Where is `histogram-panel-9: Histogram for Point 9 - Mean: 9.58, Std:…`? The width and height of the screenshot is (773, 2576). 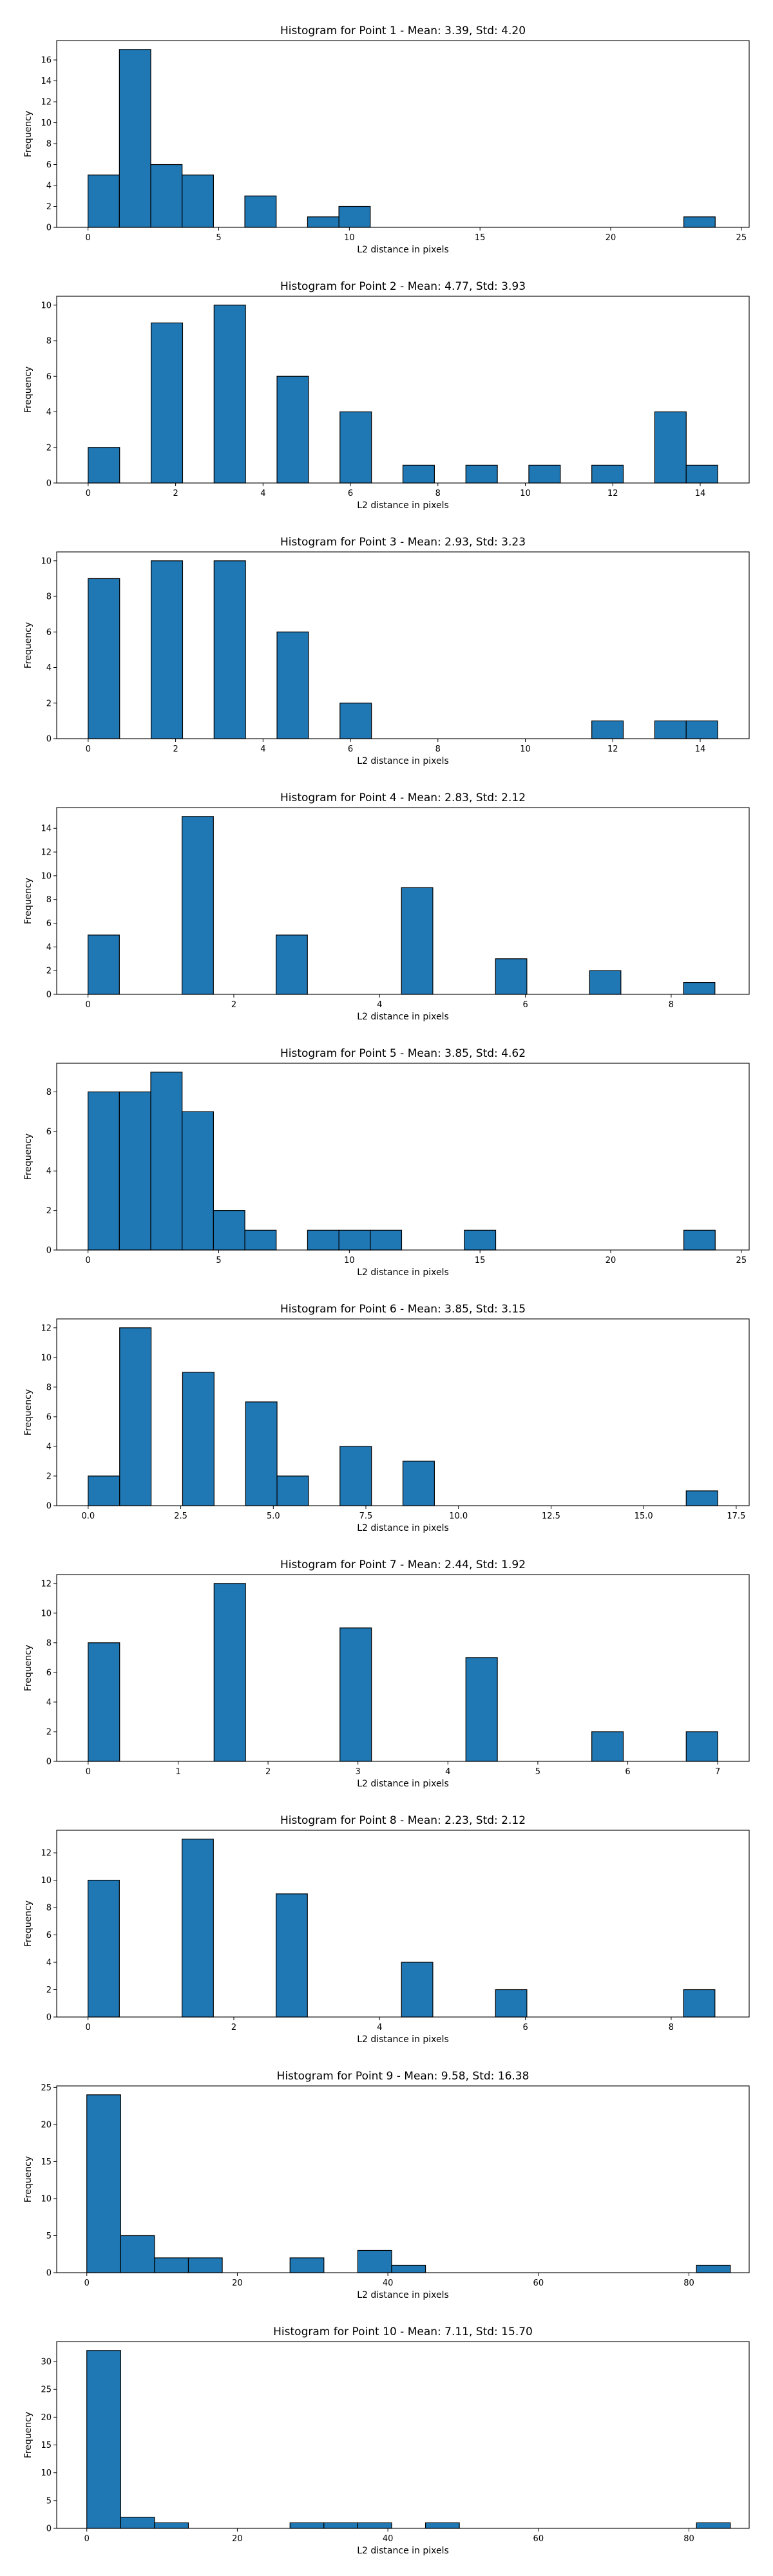 histogram-panel-9: Histogram for Point 9 - Mean: 9.58, Std:… is located at coordinates (386, 2185).